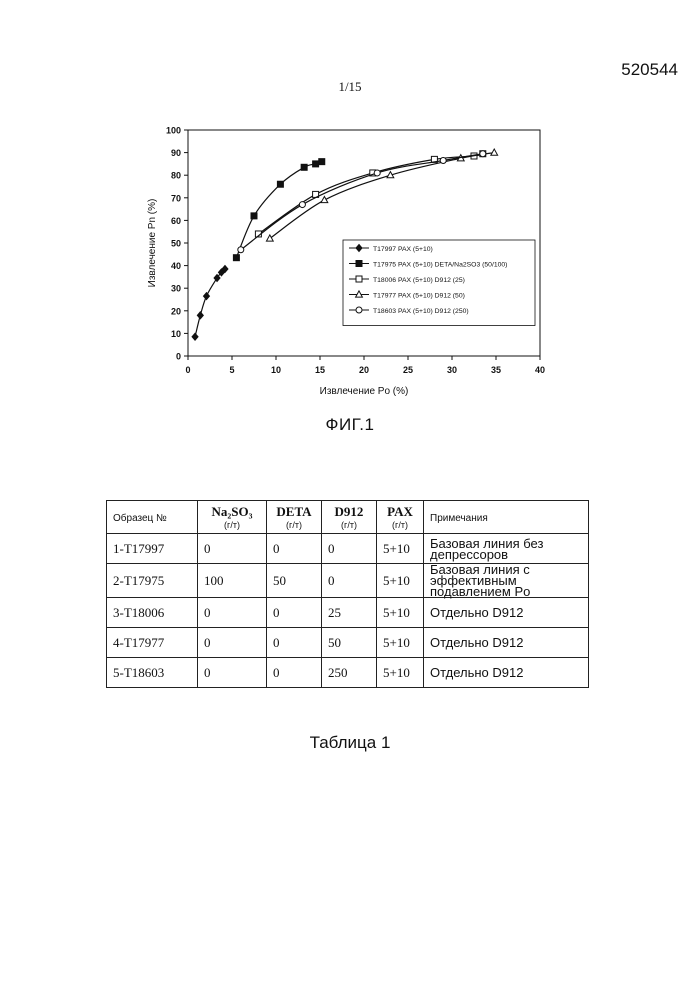 The height and width of the screenshot is (1000, 700). Describe the element at coordinates (176, 176) in the screenshot. I see `y-tick-label: 80` at that location.